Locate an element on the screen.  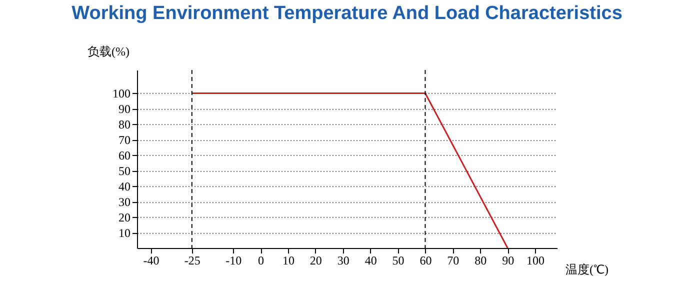
y-tick-label: 10 is located at coordinates (124, 233).